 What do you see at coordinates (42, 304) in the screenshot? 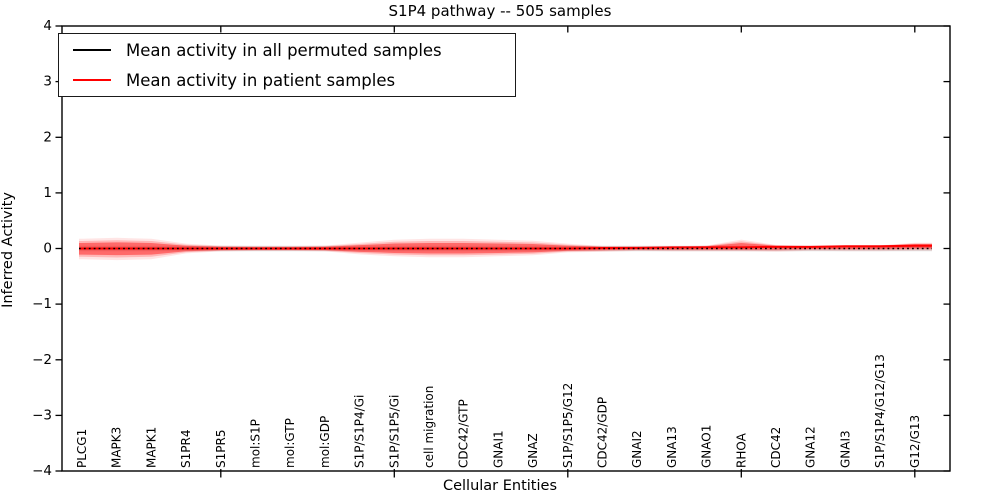
I see `y-tick-label: −1` at bounding box center [42, 304].